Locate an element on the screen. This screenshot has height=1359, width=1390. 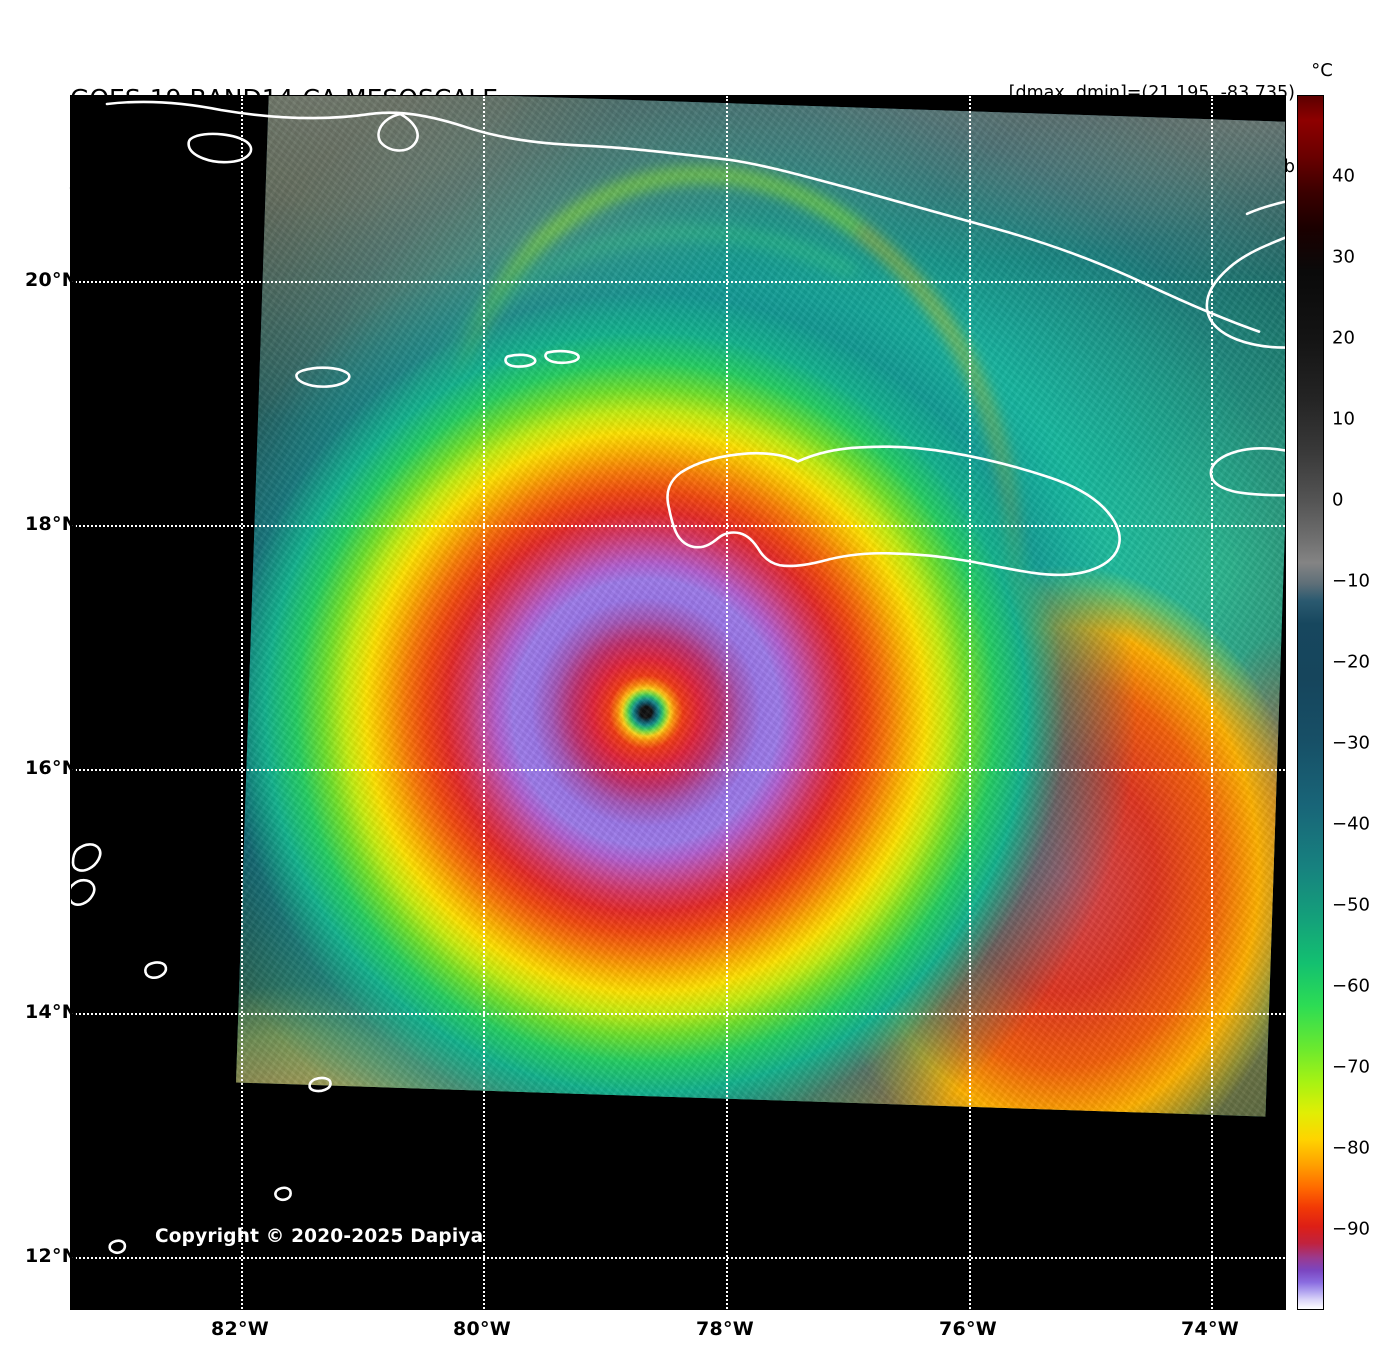
cb-tick-m70: −70 is located at coordinates (1351, 1067).